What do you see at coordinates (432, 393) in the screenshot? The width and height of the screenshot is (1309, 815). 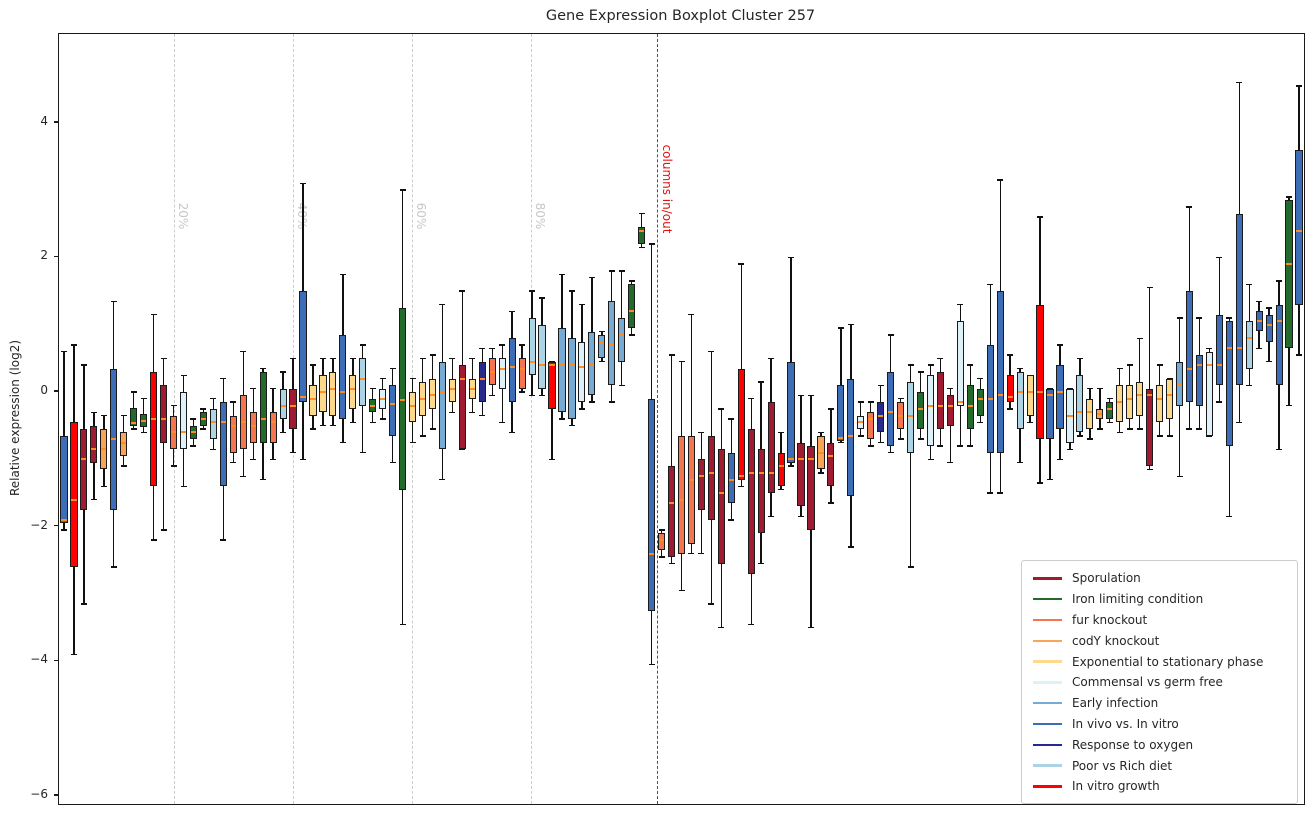 I see `box-ex` at bounding box center [432, 393].